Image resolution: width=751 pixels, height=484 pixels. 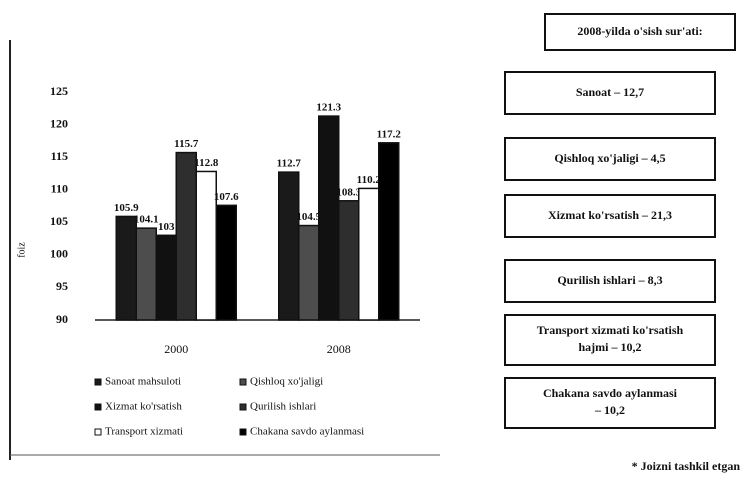 What do you see at coordinates (62, 319) in the screenshot?
I see `y-tick-label: 90` at bounding box center [62, 319].